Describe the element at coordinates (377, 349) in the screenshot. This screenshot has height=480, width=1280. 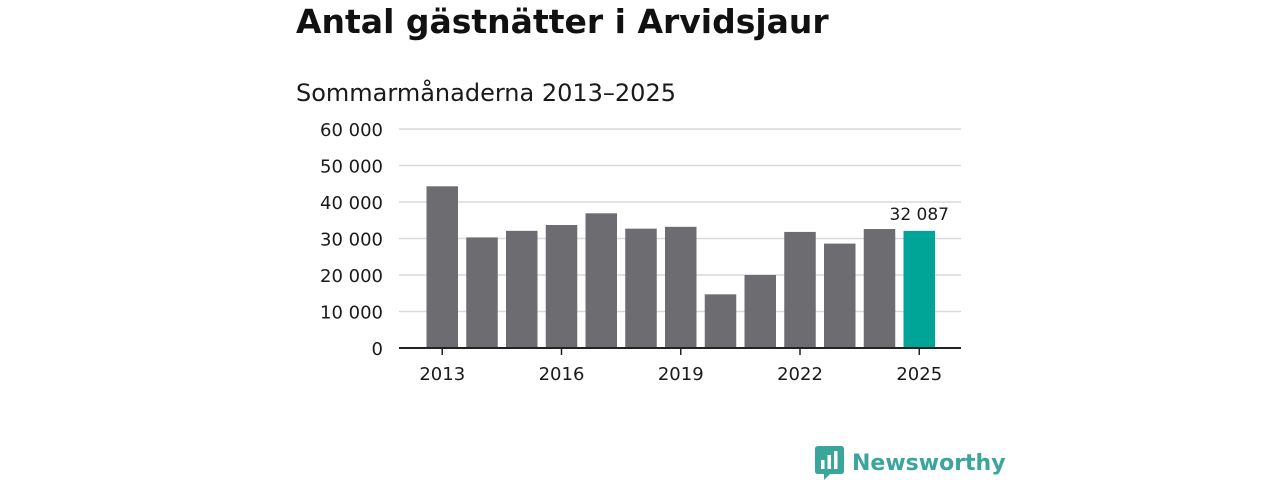
I see `y-tick-label: 0` at that location.